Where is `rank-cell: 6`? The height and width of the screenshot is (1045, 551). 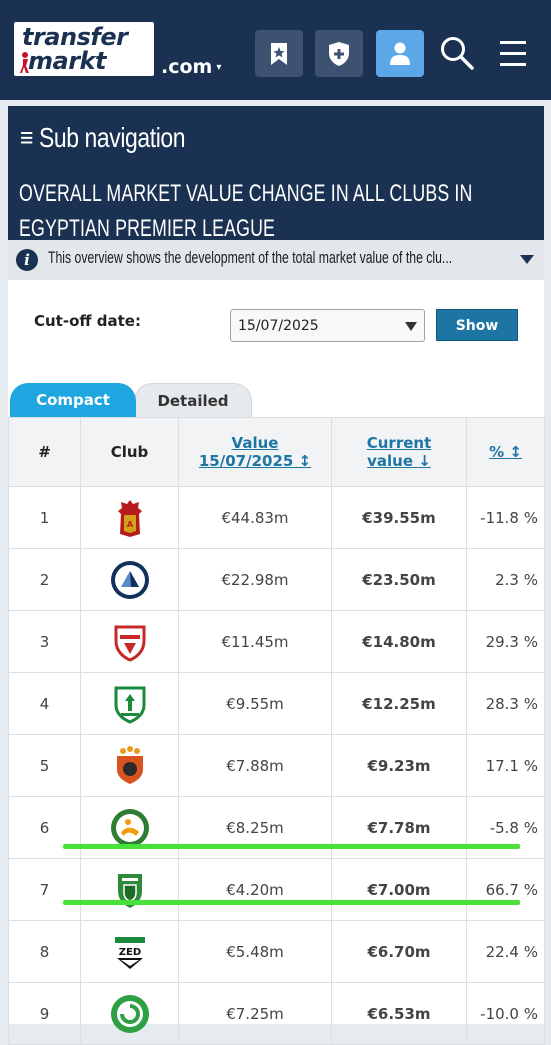
rank-cell: 6 is located at coordinates (44, 827).